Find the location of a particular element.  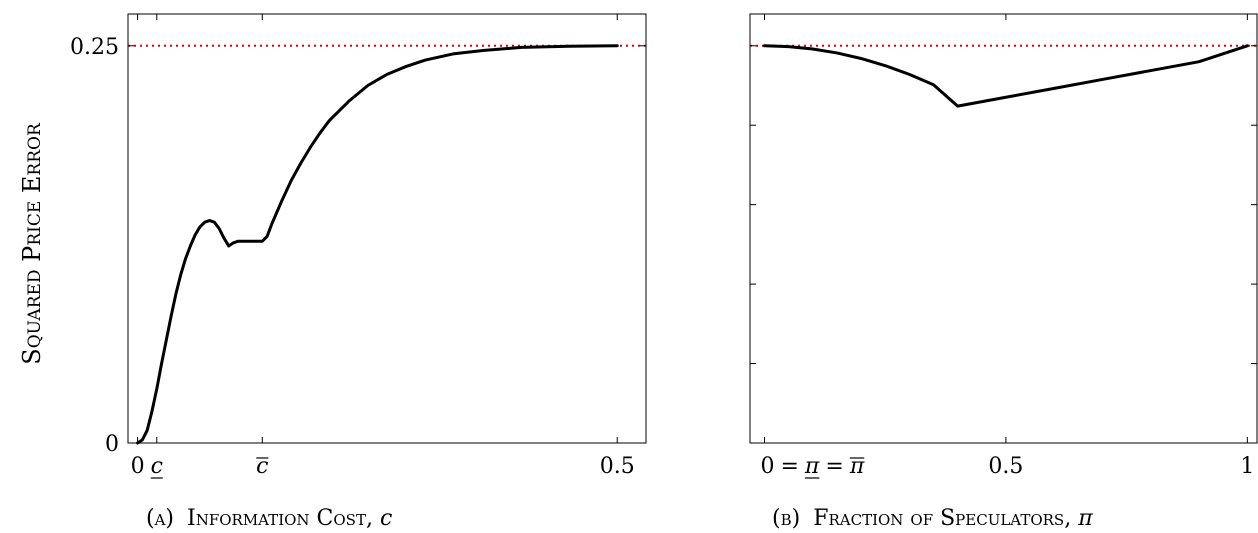

caption-b-var: π is located at coordinates (1085, 518).